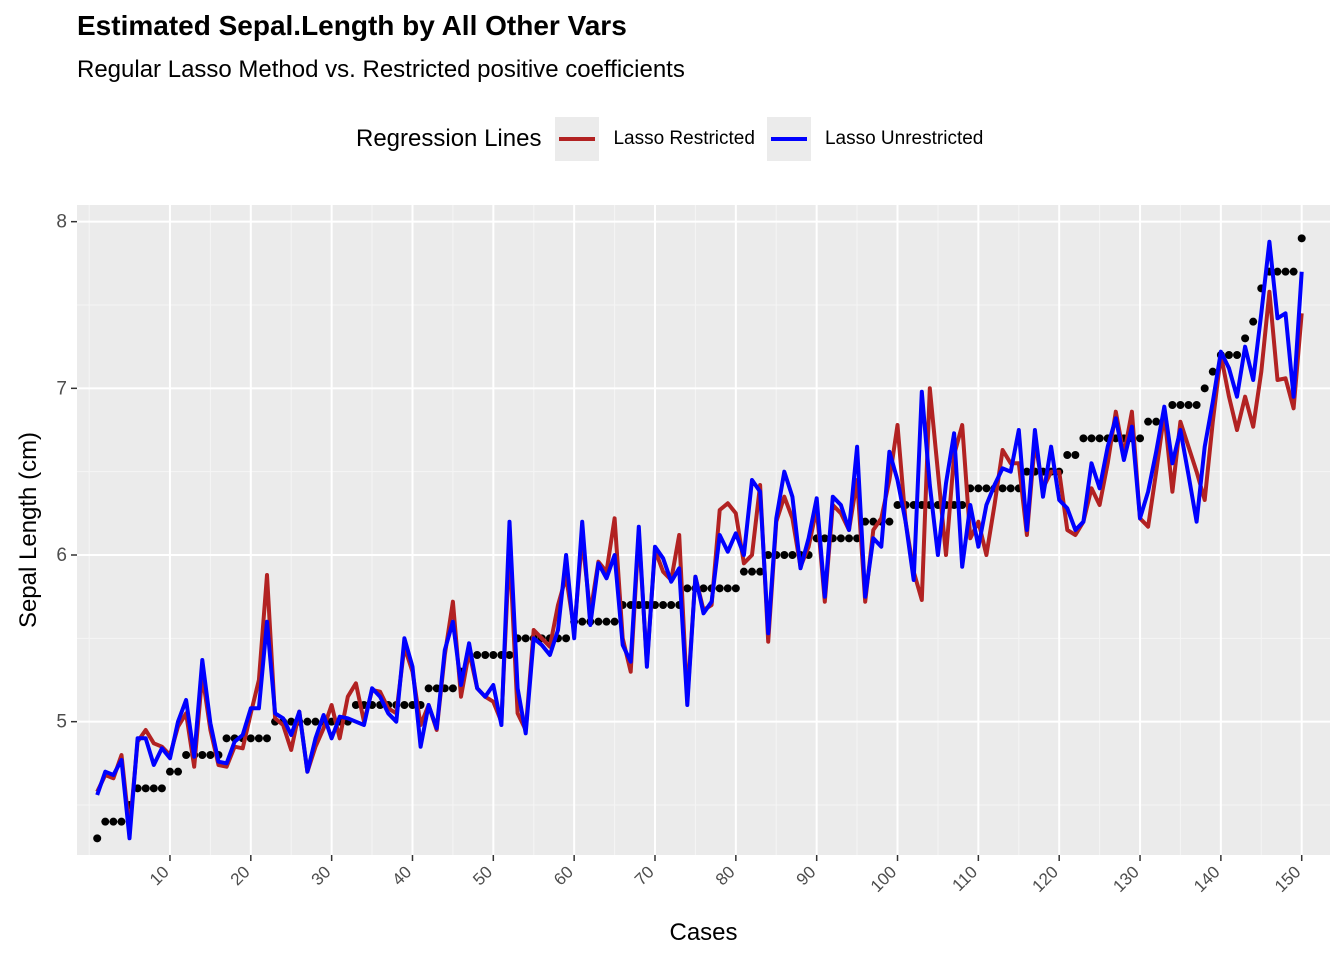 This screenshot has height=960, width=1344. Describe the element at coordinates (449, 138) in the screenshot. I see `legend-title: Regression Lines` at that location.